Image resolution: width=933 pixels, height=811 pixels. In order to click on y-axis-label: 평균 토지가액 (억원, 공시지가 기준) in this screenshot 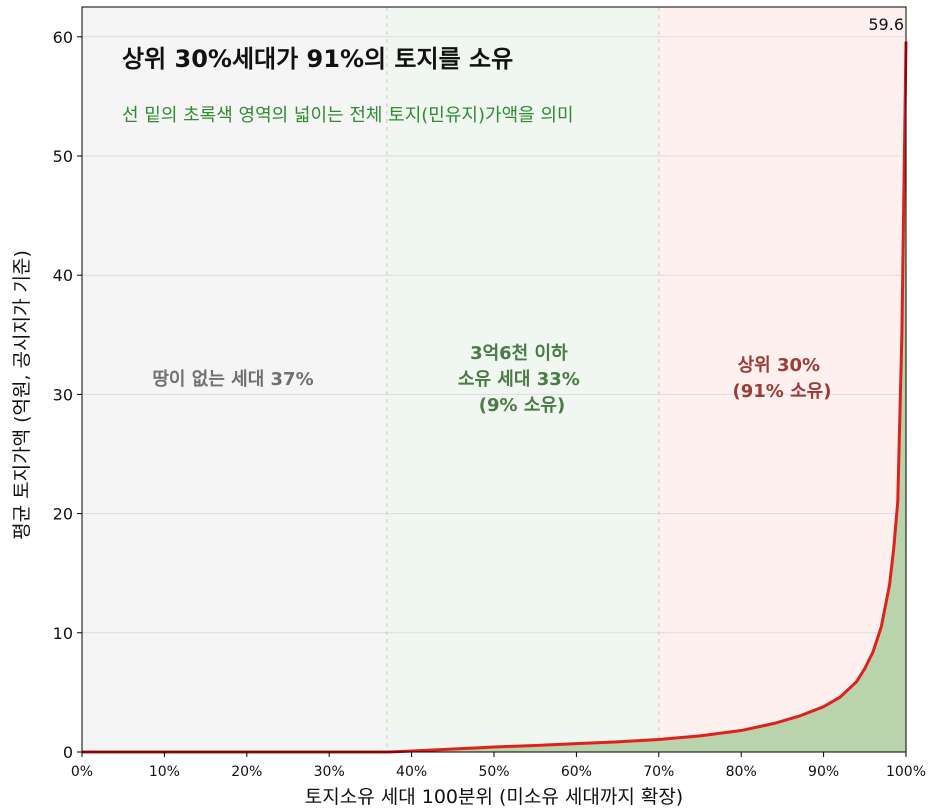, I will do `click(22, 395)`.